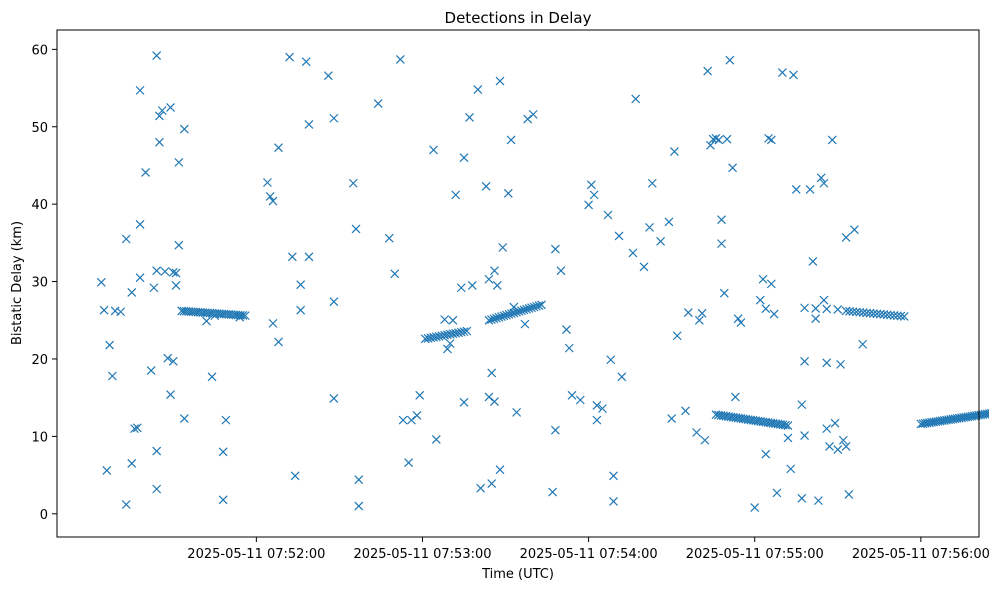  Describe the element at coordinates (920, 554) in the screenshot. I see `x-tick-label: 2025-05-11 07:56:00` at that location.